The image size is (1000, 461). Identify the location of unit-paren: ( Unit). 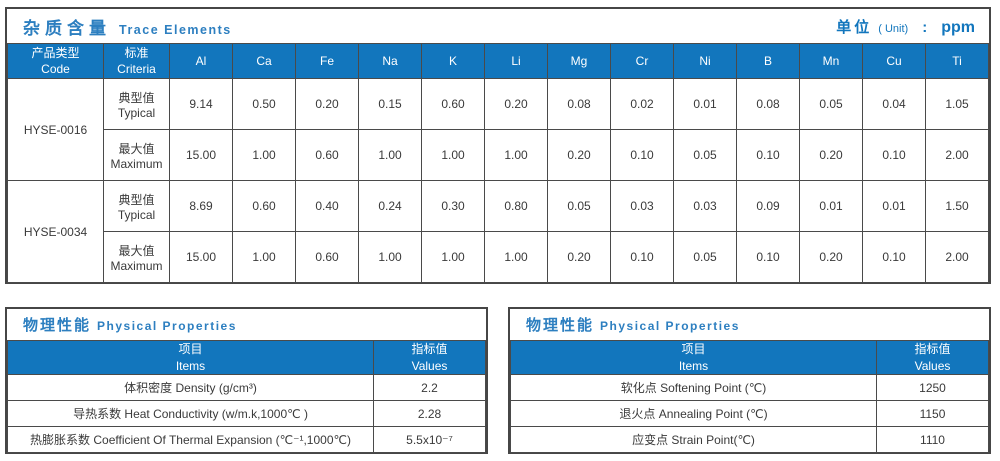
(893, 28).